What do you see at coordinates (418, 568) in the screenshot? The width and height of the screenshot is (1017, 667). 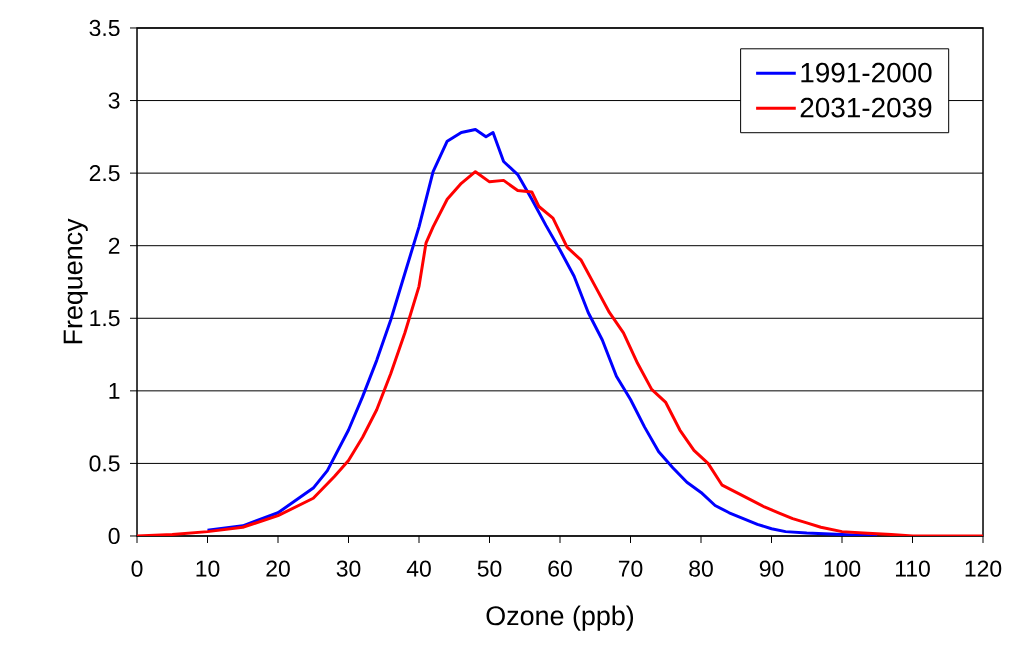 I see `x-tick-label: 40` at bounding box center [418, 568].